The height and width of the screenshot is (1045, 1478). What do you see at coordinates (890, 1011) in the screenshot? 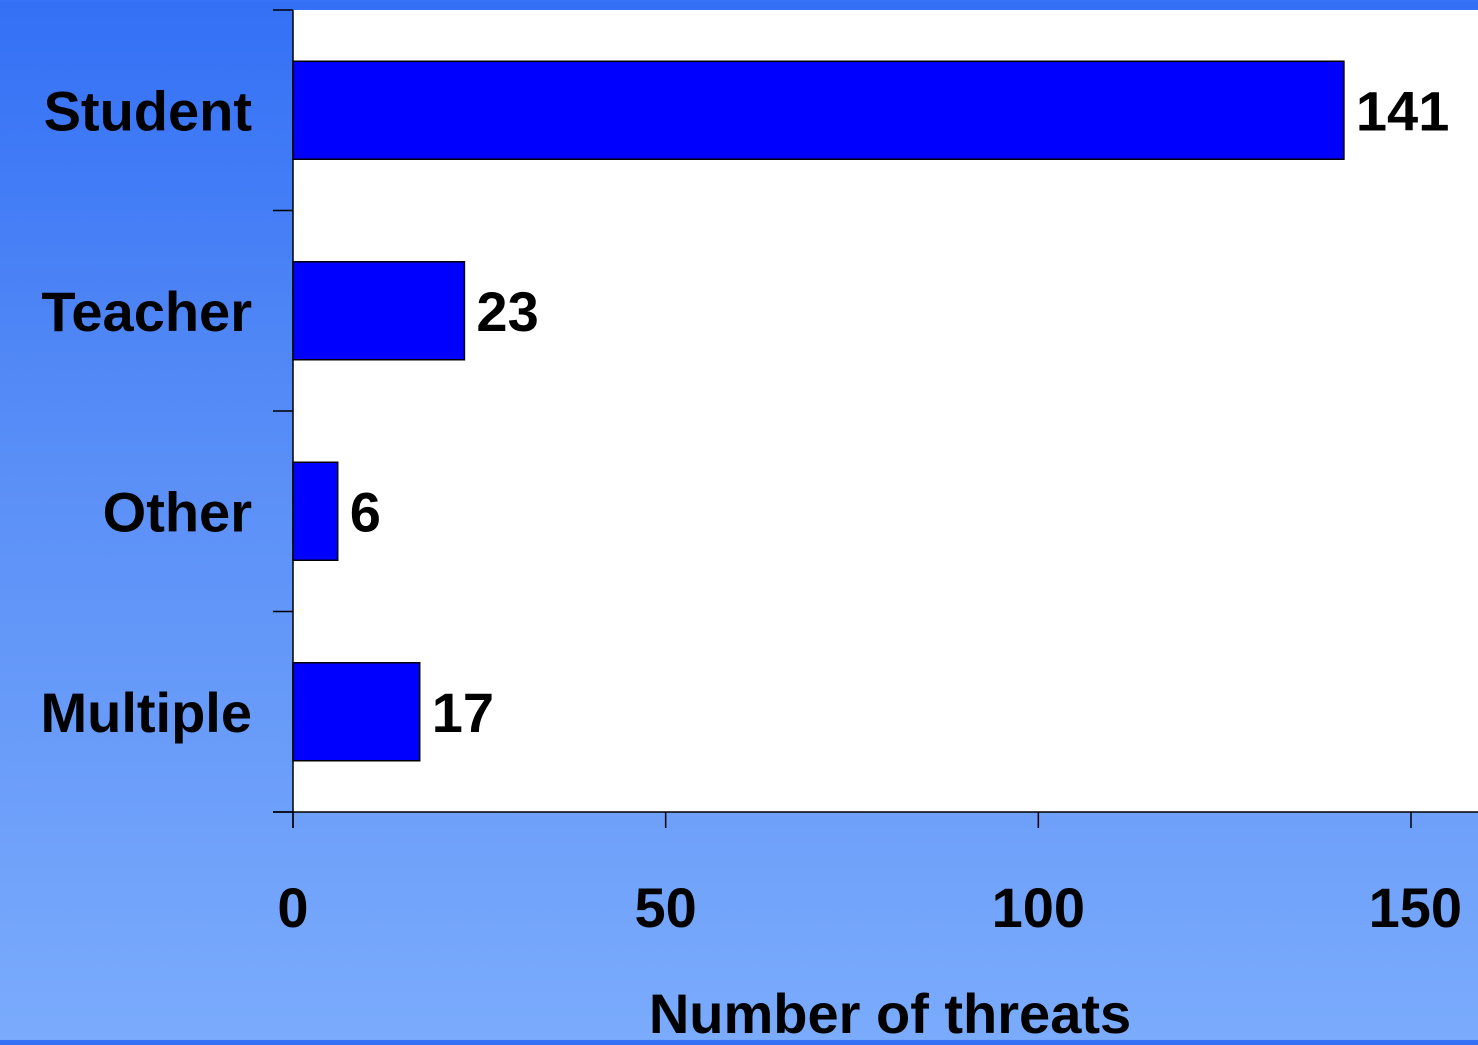
I see `x-axis-title: Number of threats` at bounding box center [890, 1011].